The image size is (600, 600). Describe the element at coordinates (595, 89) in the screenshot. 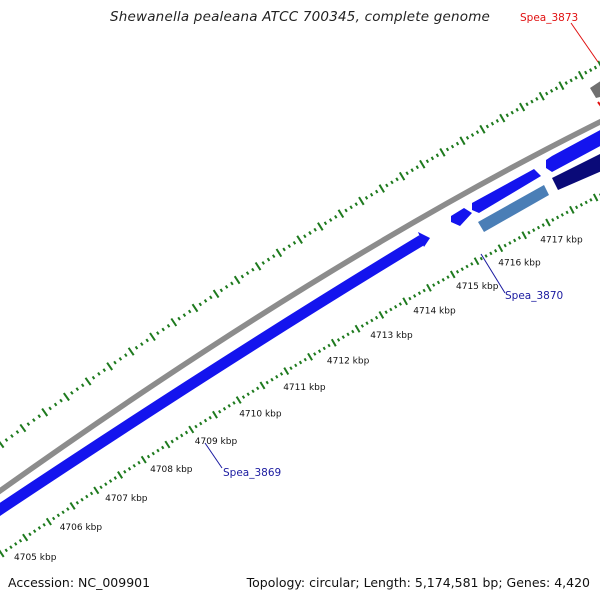

I see `gene-gray` at that location.